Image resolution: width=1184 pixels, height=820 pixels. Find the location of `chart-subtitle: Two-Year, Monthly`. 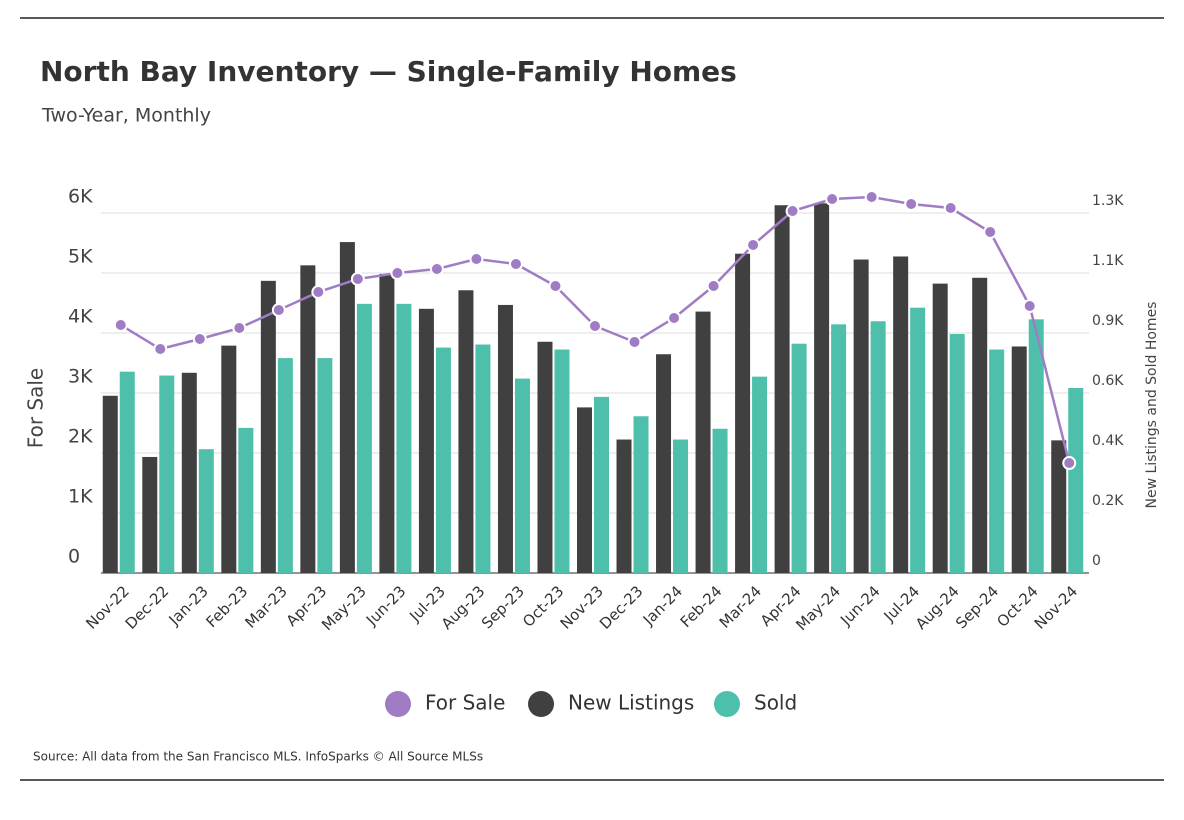

chart-subtitle: Two-Year, Monthly is located at coordinates (126, 116).